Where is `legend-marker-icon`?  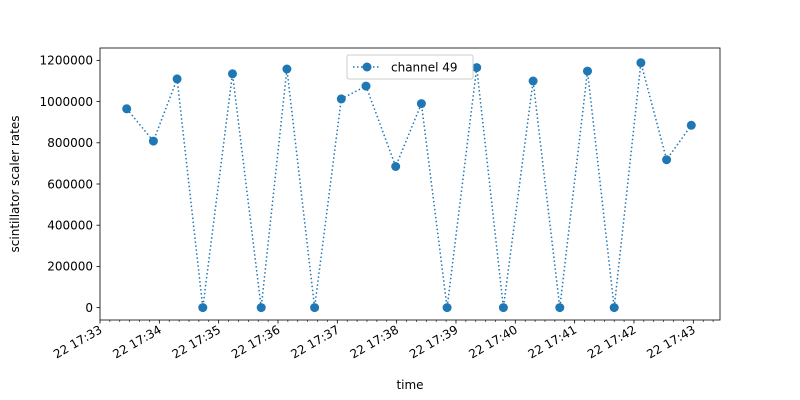 legend-marker-icon is located at coordinates (367, 67).